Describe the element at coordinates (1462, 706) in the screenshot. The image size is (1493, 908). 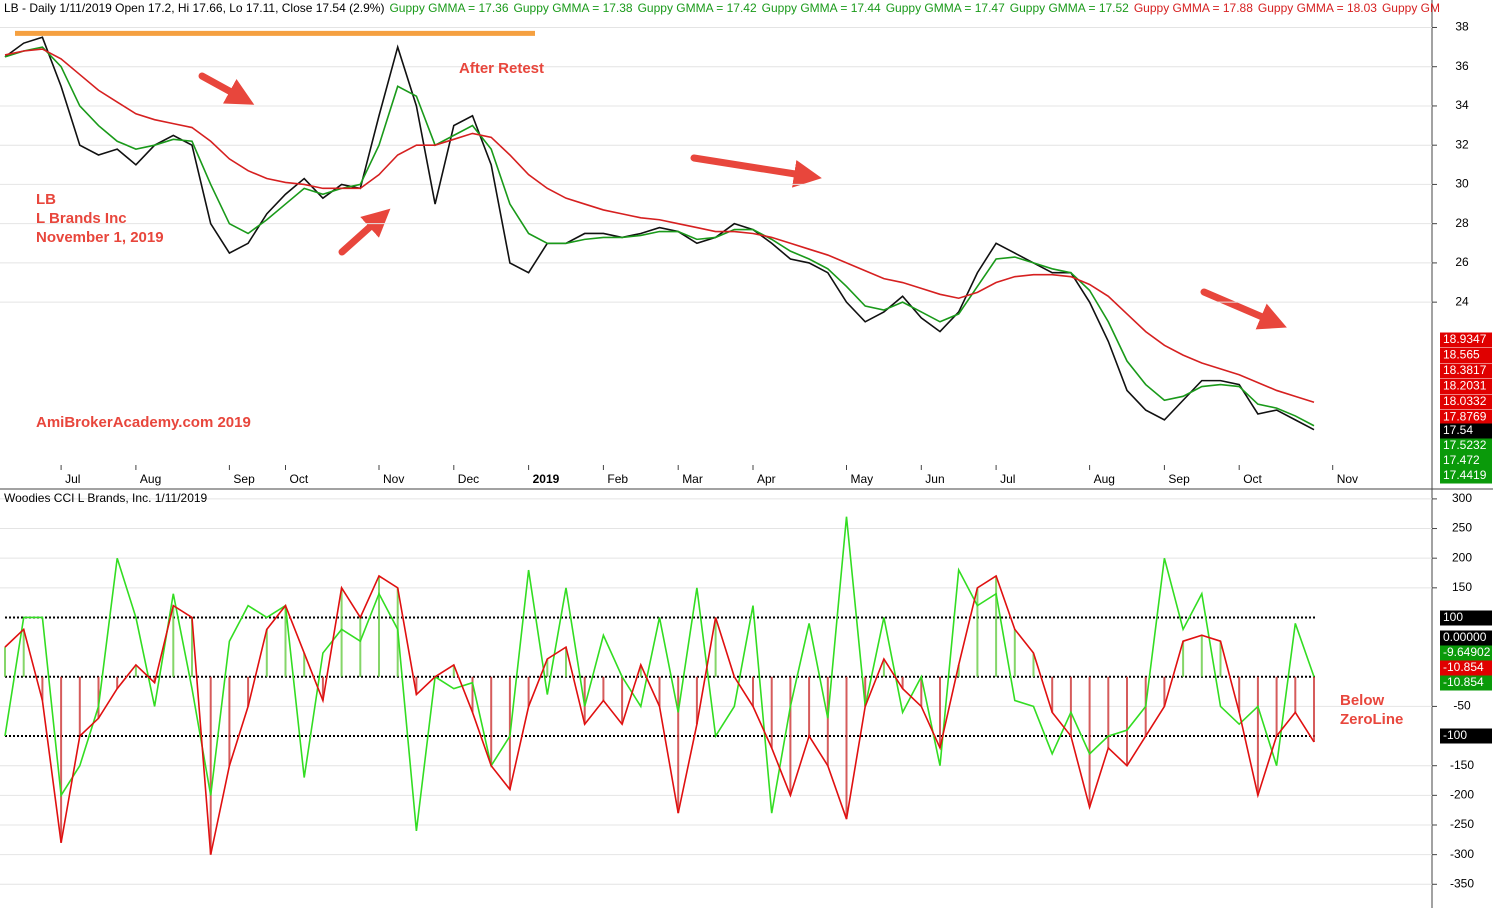
I see `y-tick-label: -50` at that location.